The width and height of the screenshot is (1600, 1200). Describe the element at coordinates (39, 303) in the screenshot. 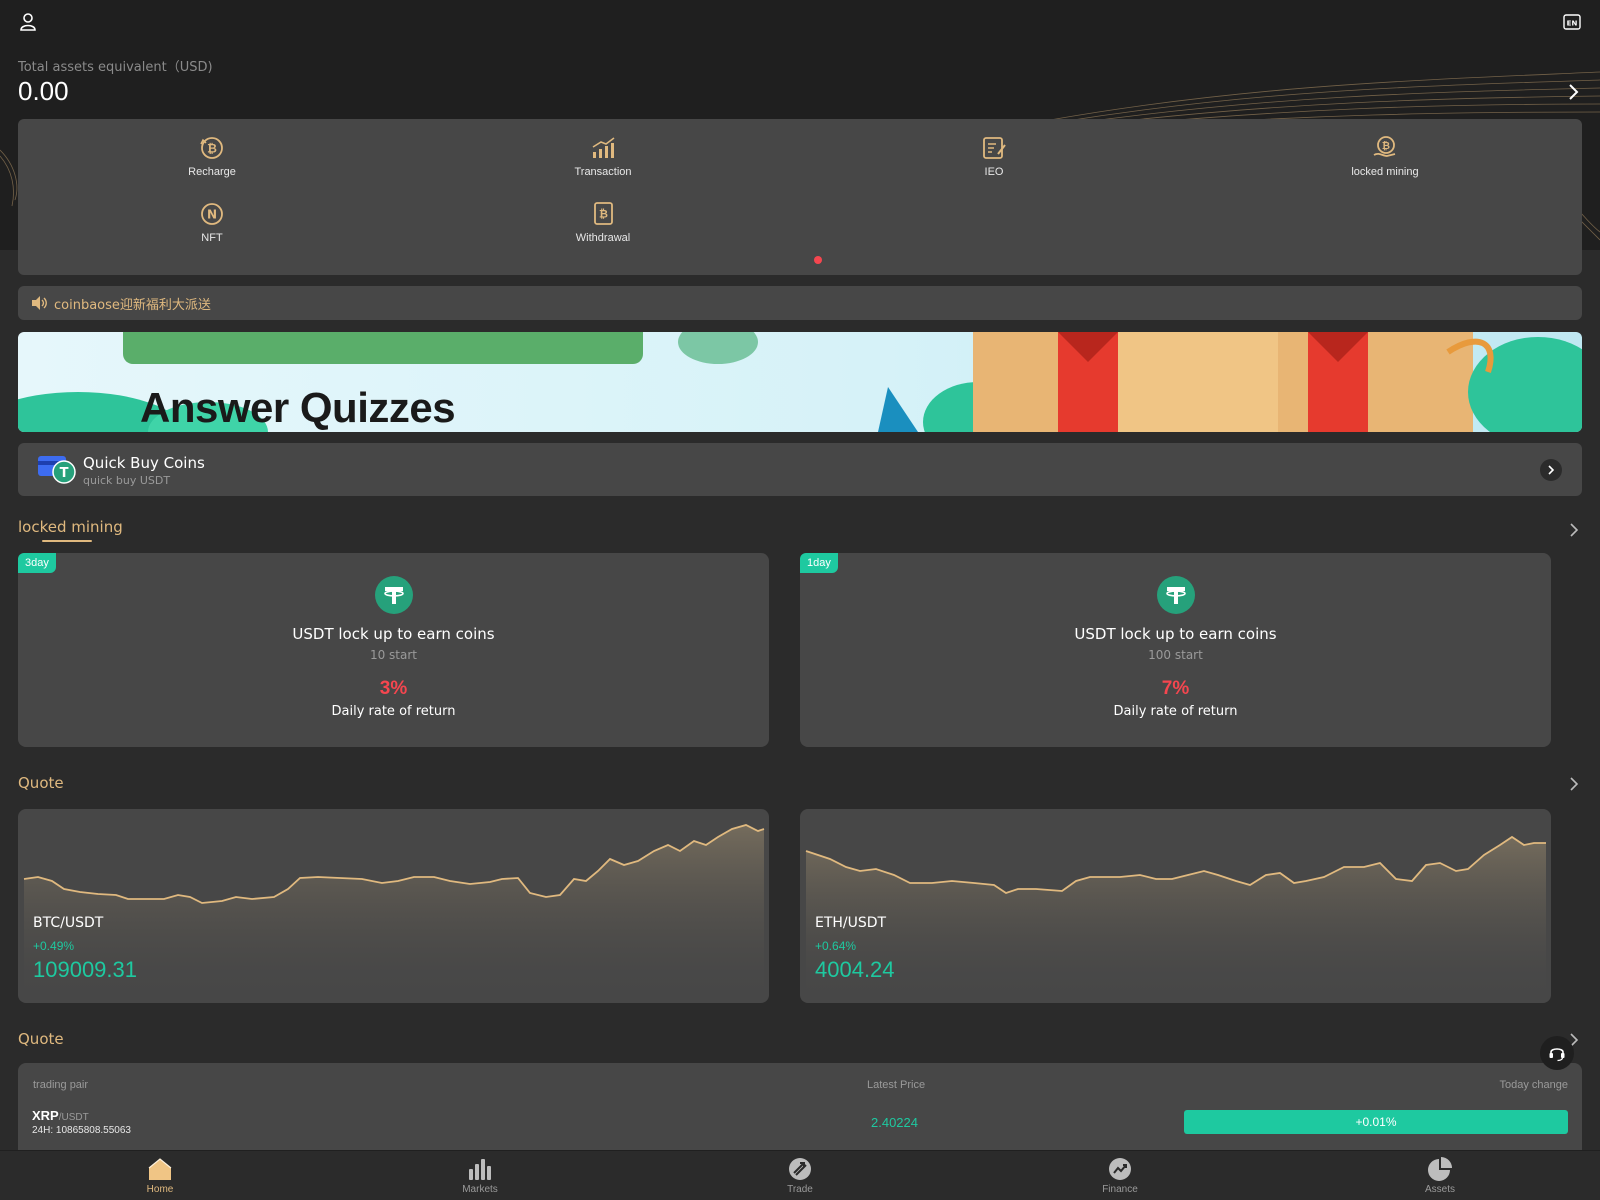

I see `speaker-icon` at that location.